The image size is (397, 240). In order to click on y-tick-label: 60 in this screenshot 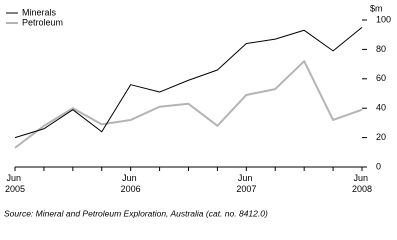, I will do `click(381, 78)`.